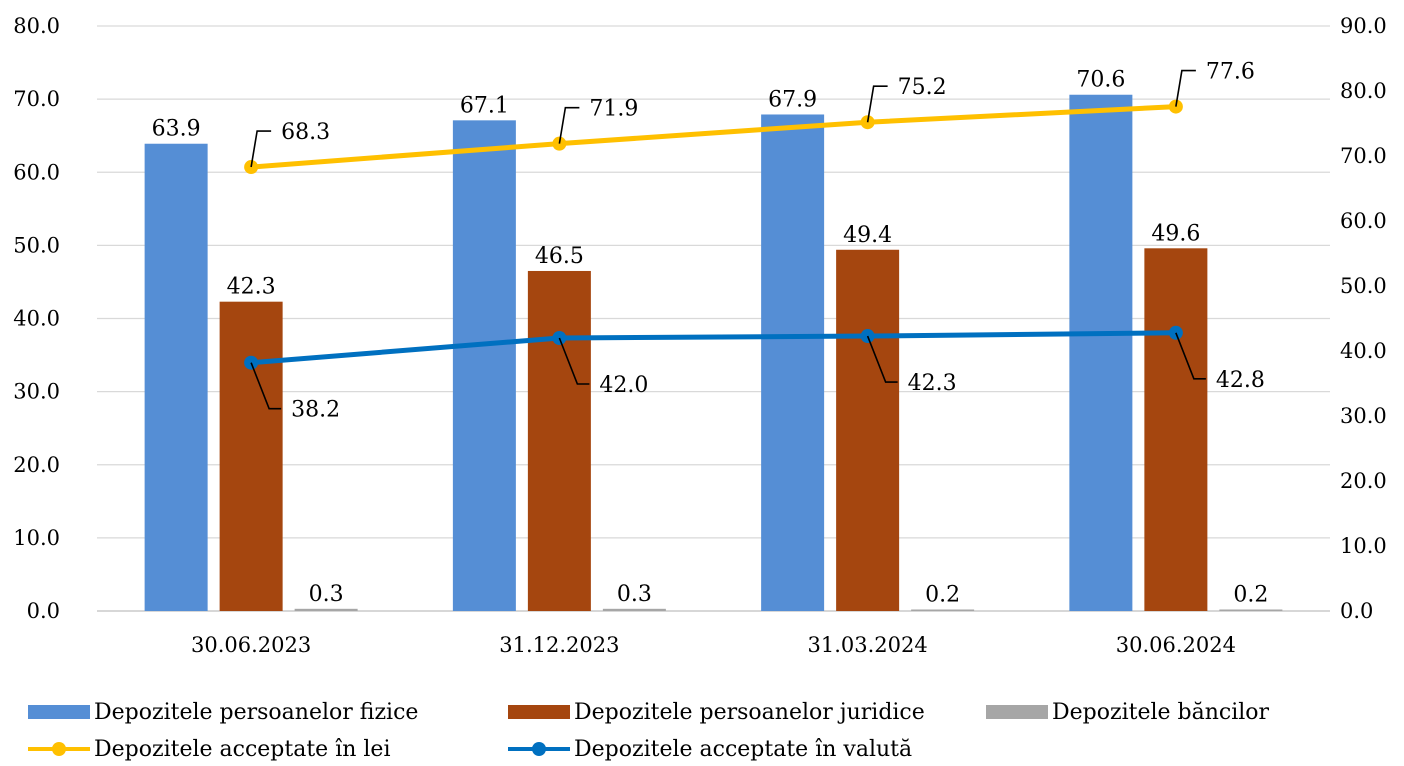  What do you see at coordinates (36, 26) in the screenshot?
I see `left-tick-label: 80.0` at bounding box center [36, 26].